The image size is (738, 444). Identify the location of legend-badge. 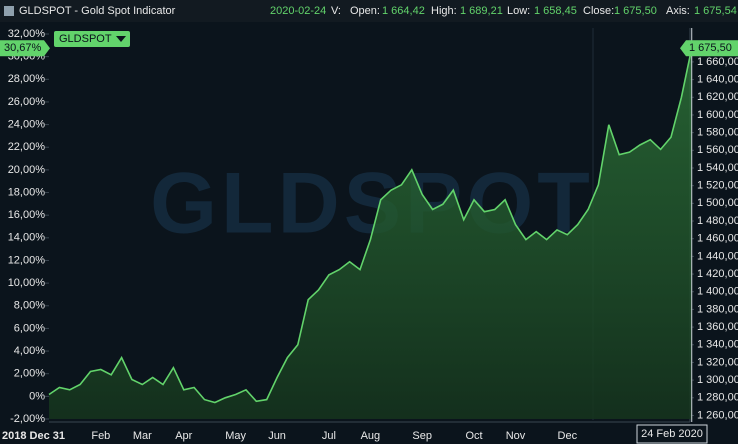
(92, 39).